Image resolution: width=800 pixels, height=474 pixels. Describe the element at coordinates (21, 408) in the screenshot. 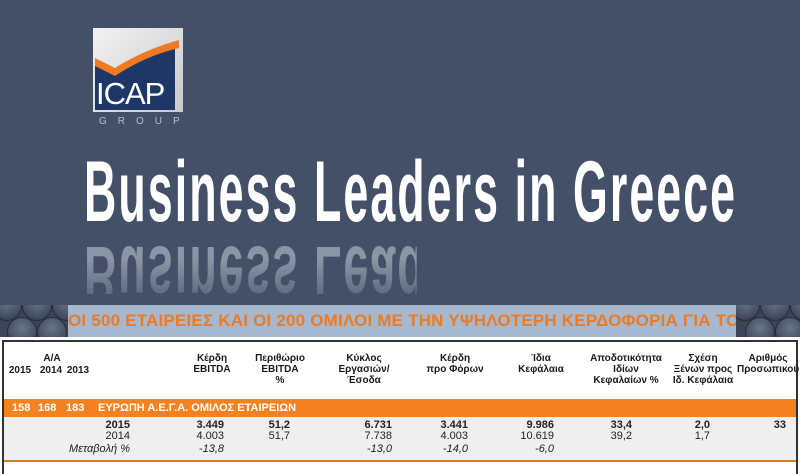

I see `rank-2015: 158` at that location.